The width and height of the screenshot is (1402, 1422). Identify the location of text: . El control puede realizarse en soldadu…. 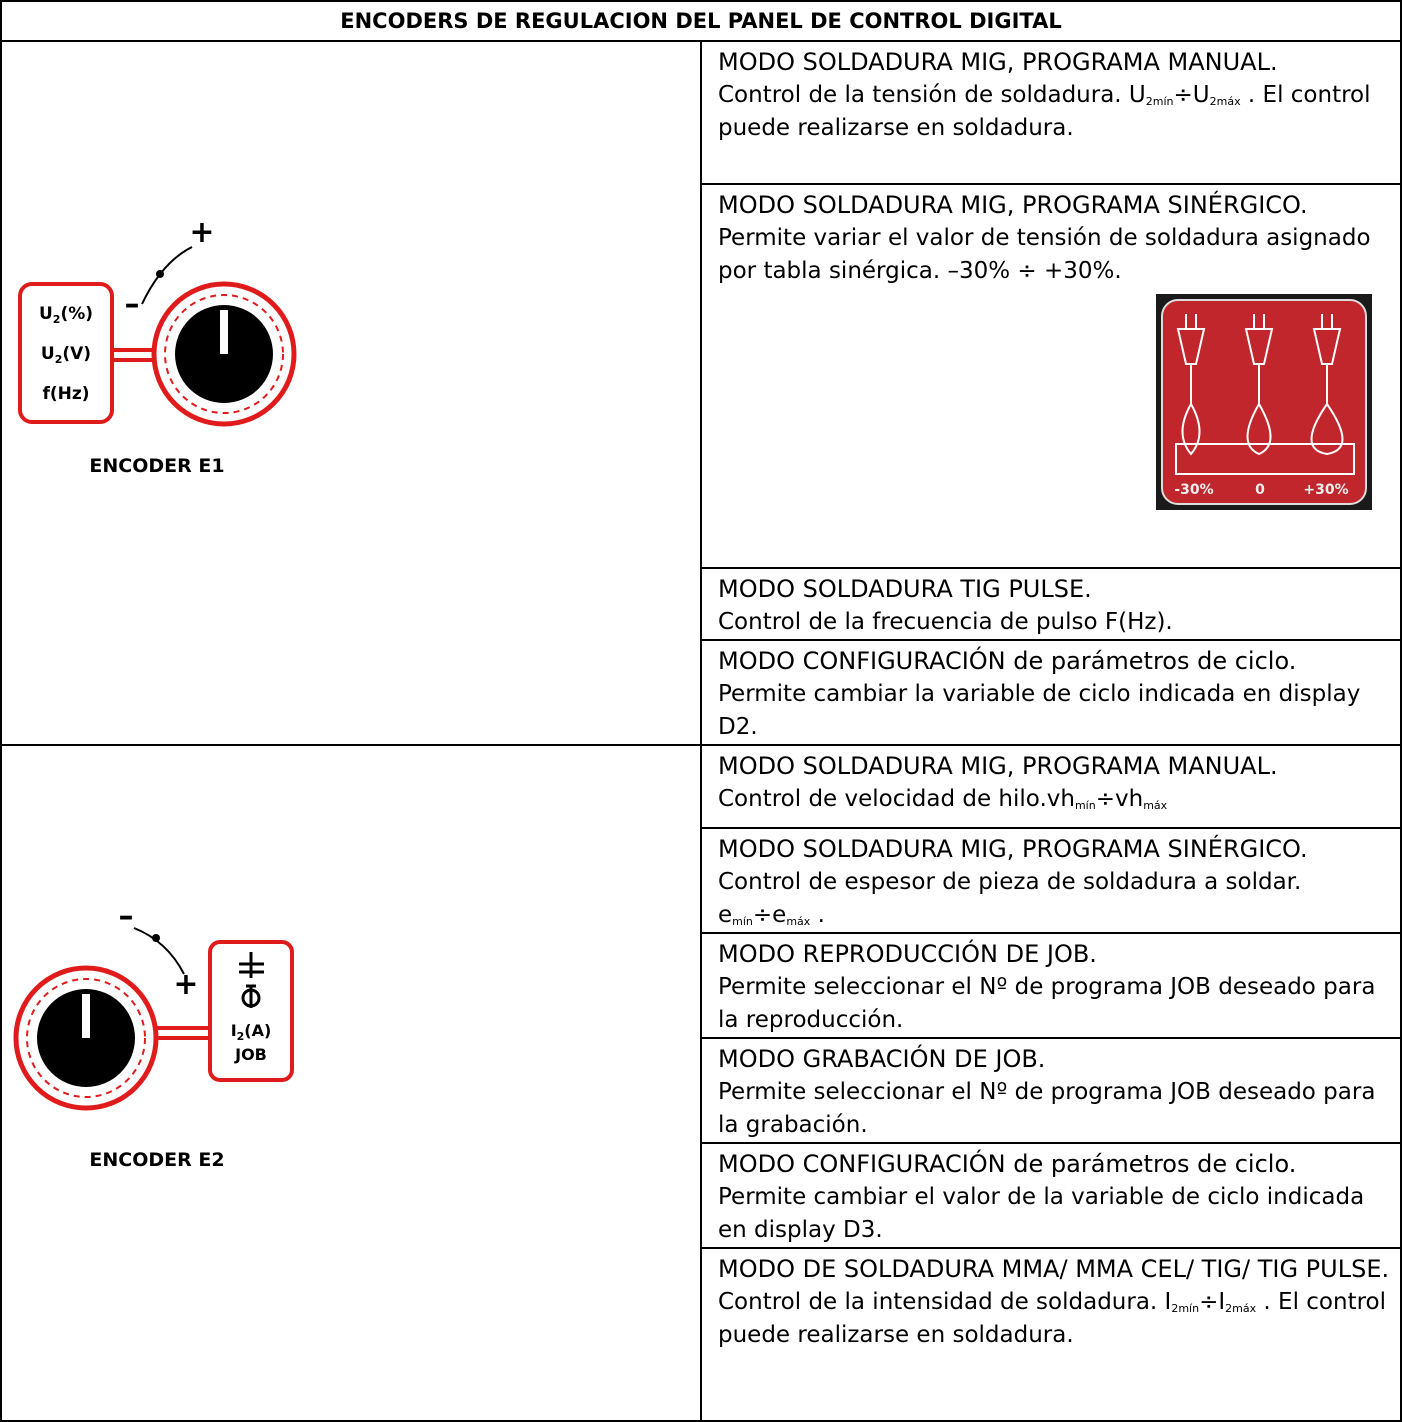
(1044, 111).